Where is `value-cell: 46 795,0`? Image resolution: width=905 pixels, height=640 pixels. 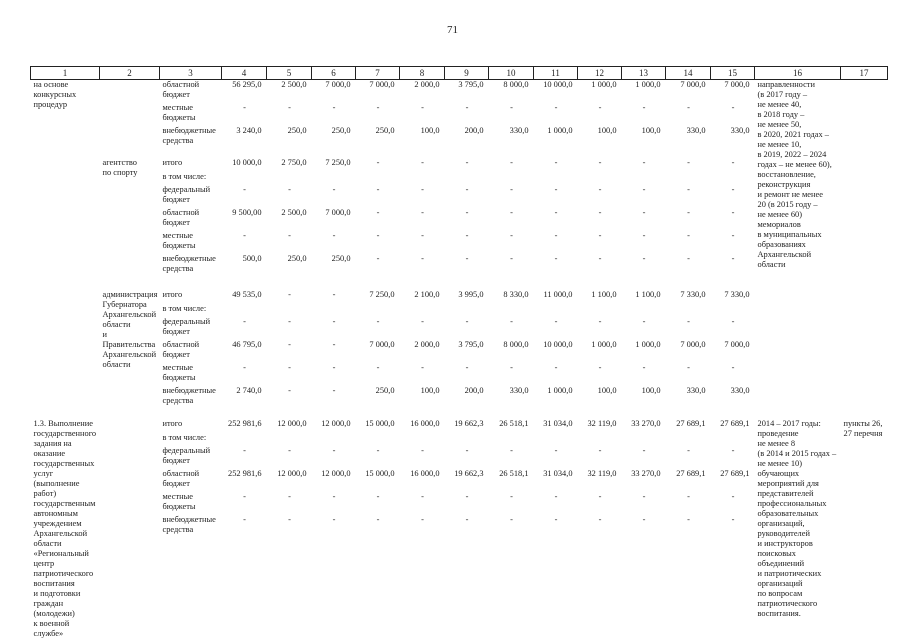 value-cell: 46 795,0 is located at coordinates (247, 344).